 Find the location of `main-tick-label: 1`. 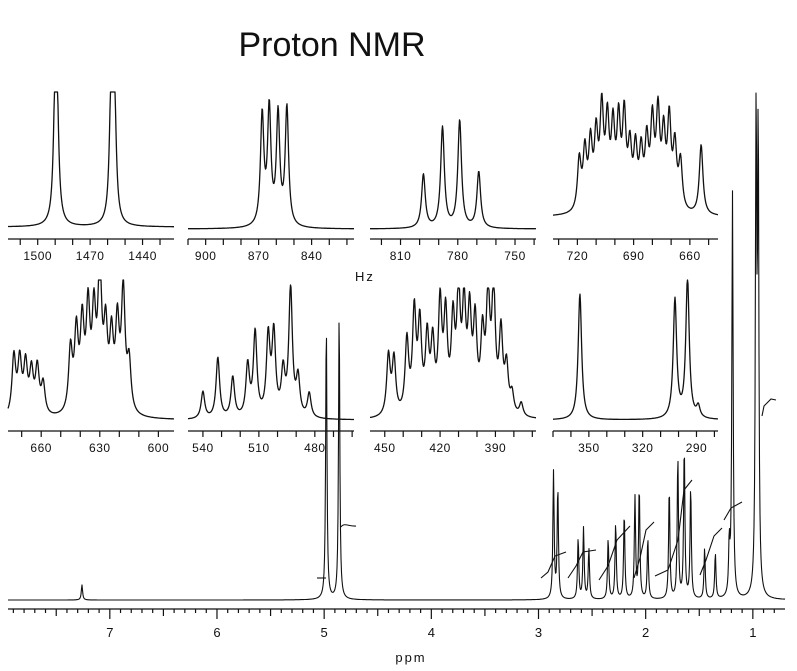

main-tick-label: 1 is located at coordinates (752, 632).